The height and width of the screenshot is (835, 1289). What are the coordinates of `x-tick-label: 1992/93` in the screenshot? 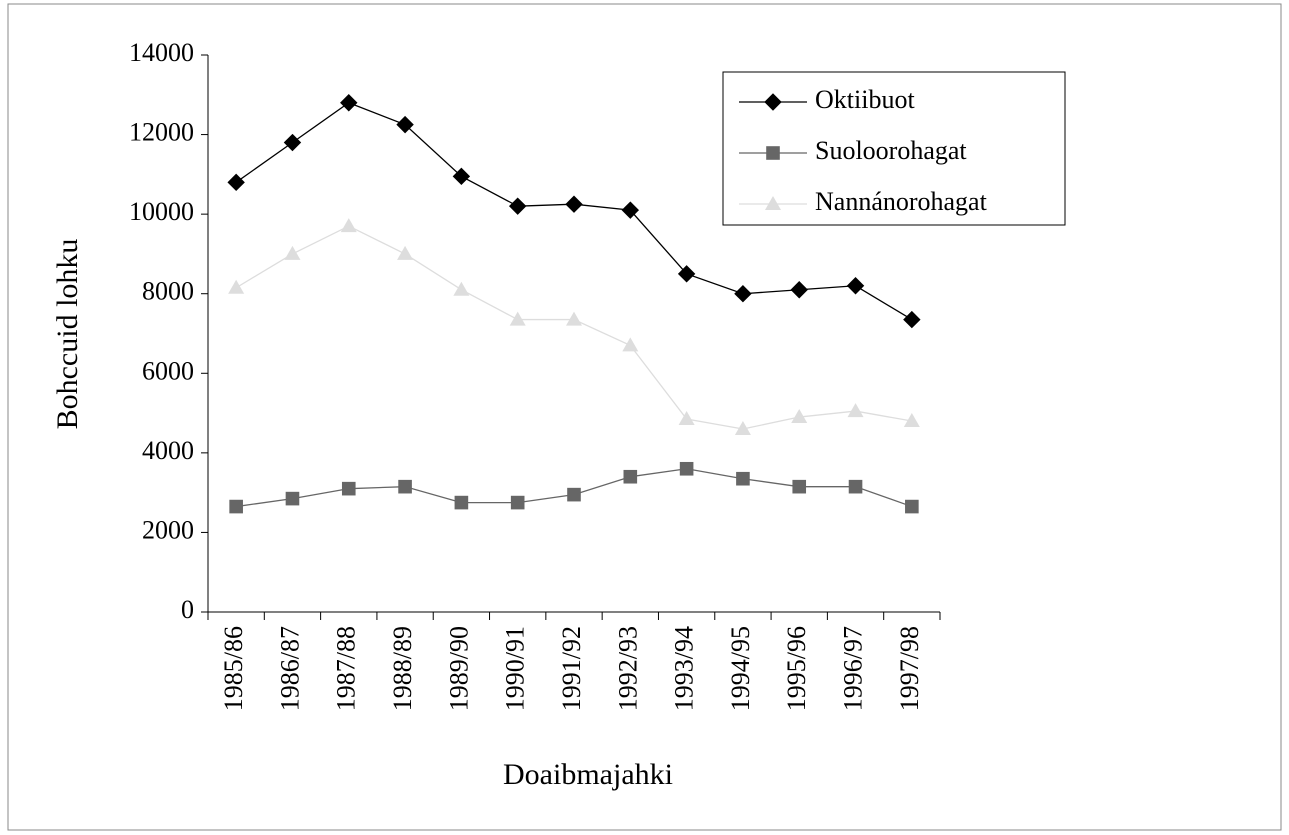 It's located at (627, 668).